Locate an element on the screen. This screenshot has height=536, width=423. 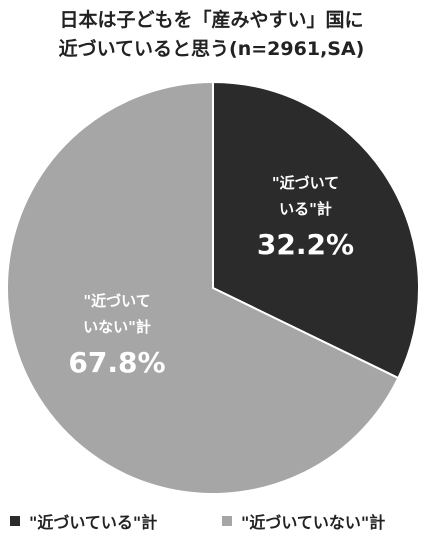
slice-label-0-line-0: "近づいて is located at coordinates (305, 183).